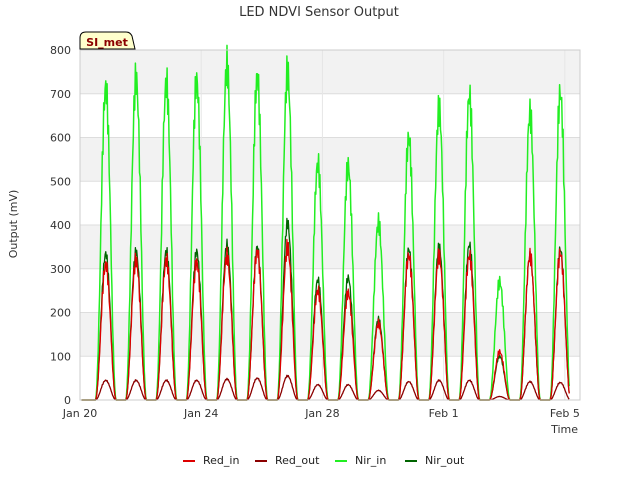  I want to click on x-tick-label: Feb 5, so click(565, 413).